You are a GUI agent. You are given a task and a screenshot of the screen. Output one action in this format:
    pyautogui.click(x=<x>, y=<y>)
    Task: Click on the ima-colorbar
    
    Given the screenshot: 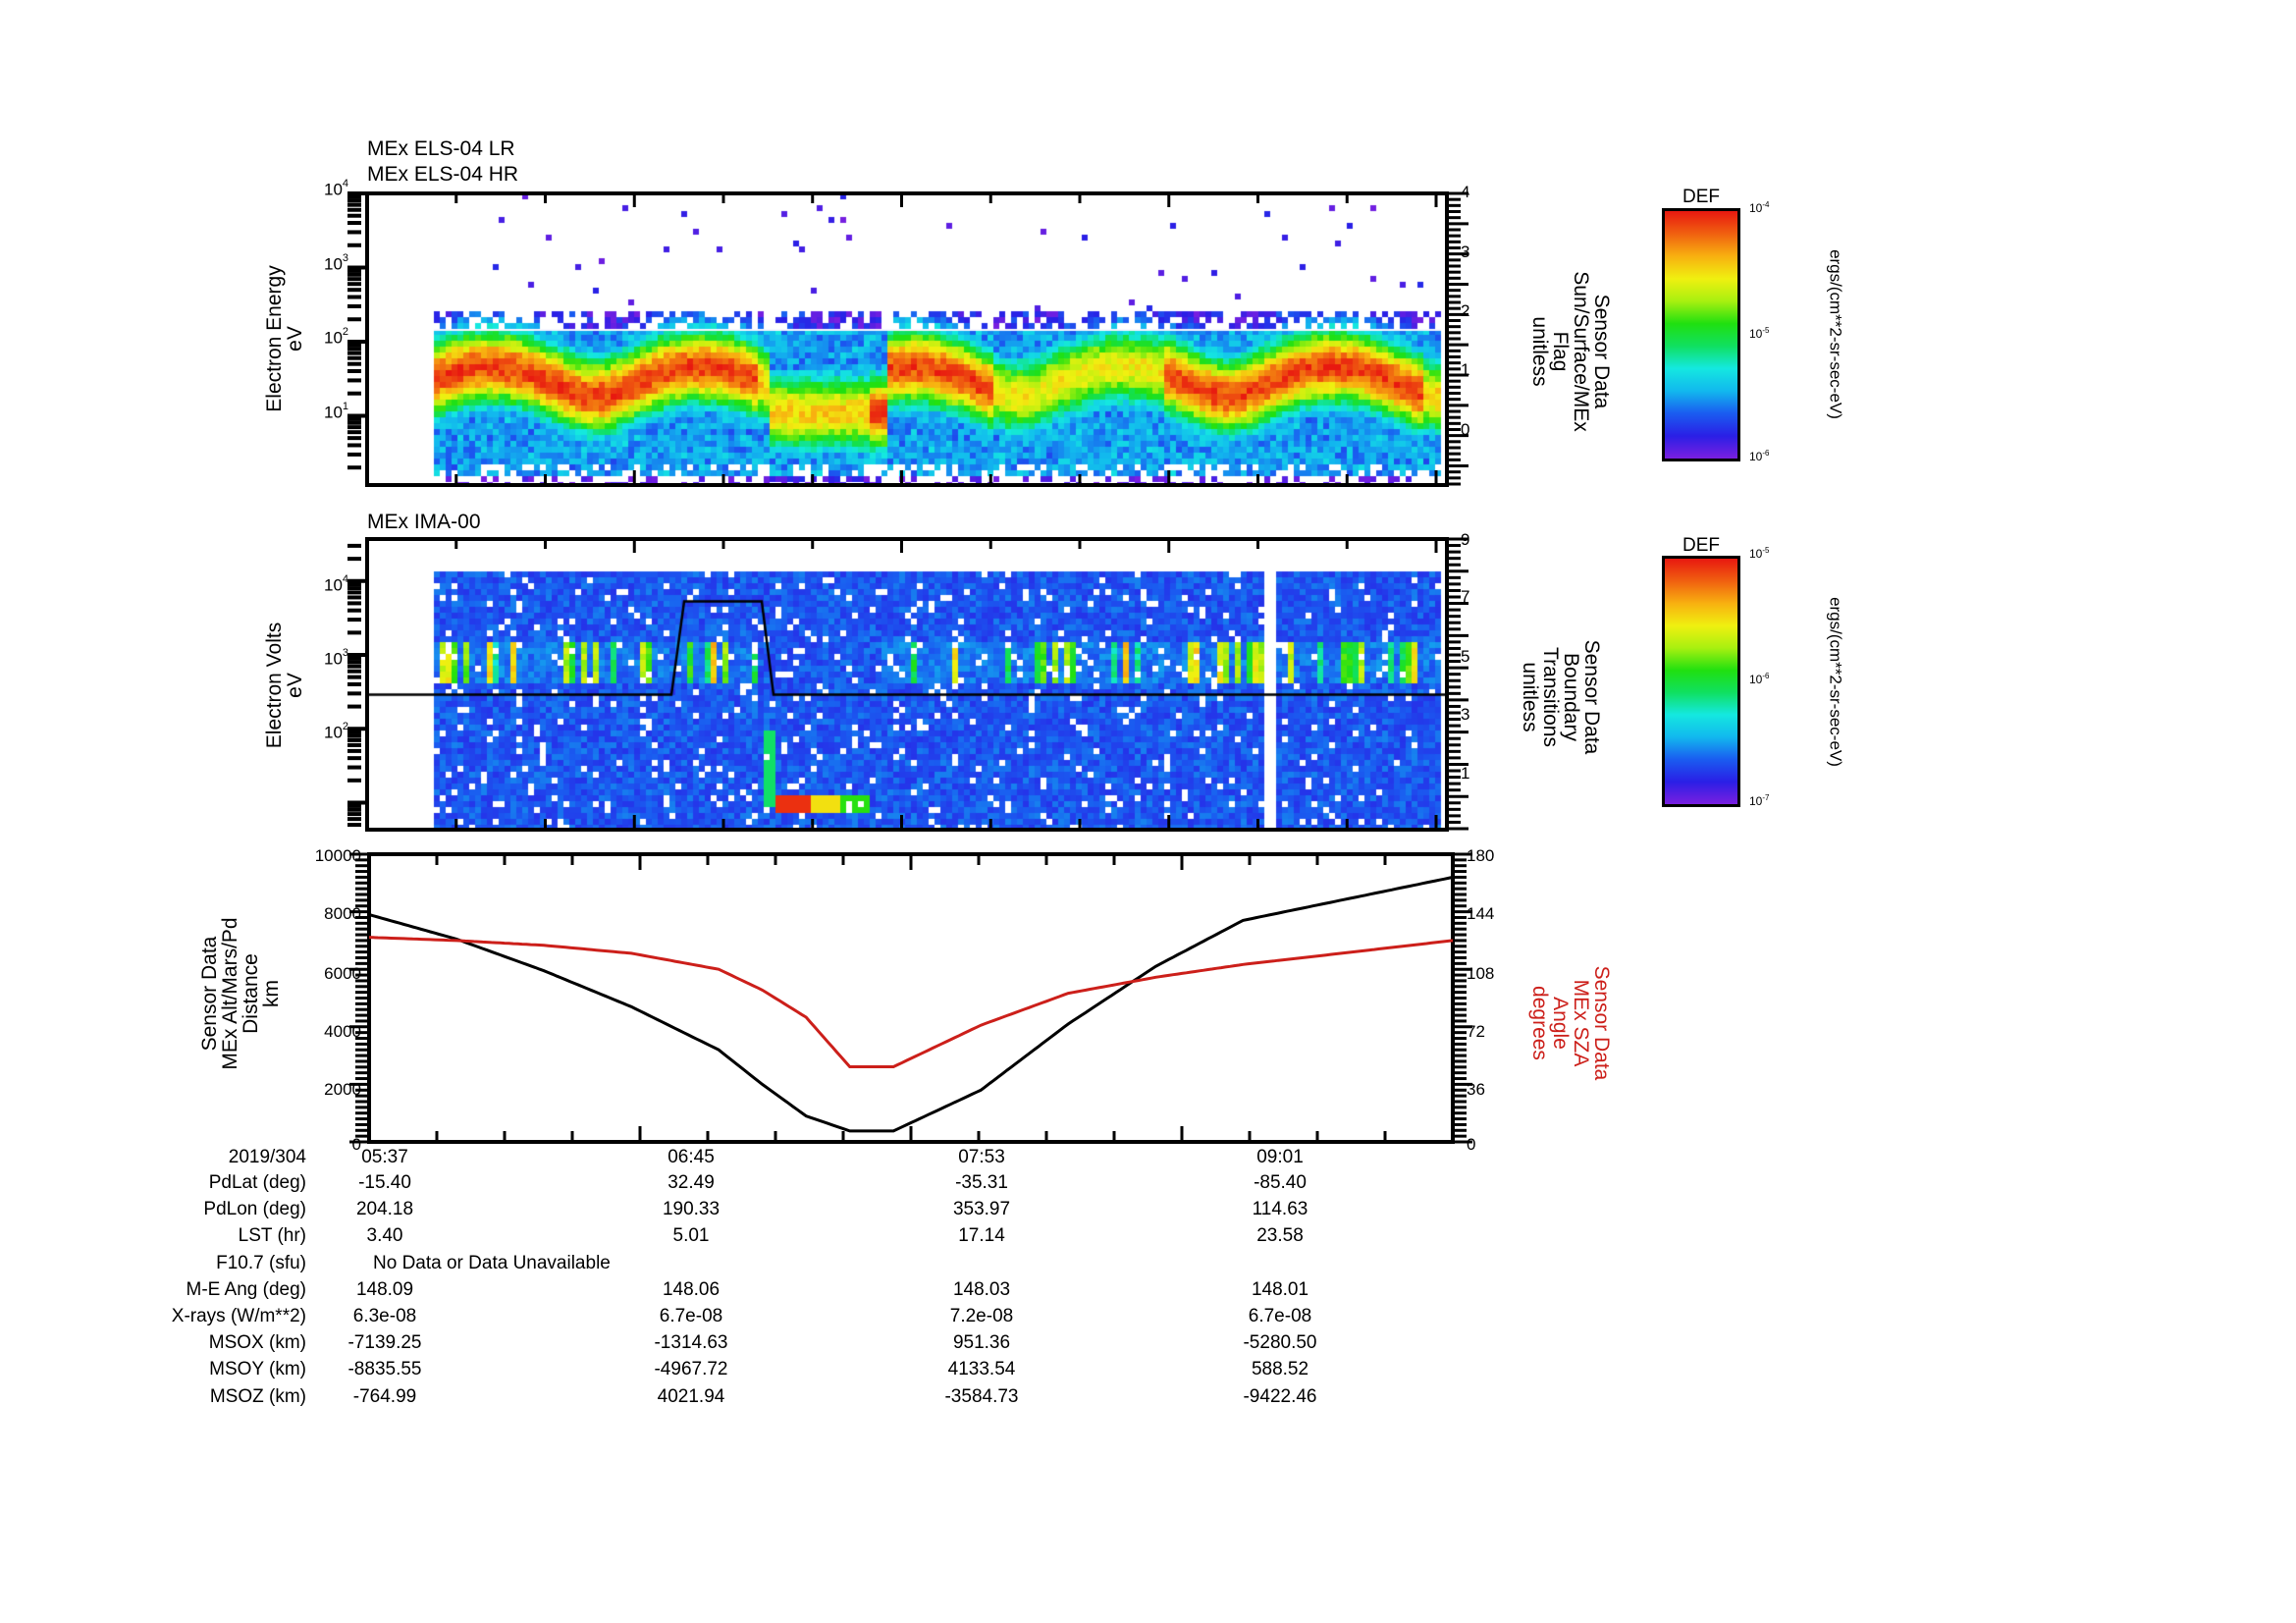 What is the action you would take?
    pyautogui.click(x=1701, y=681)
    